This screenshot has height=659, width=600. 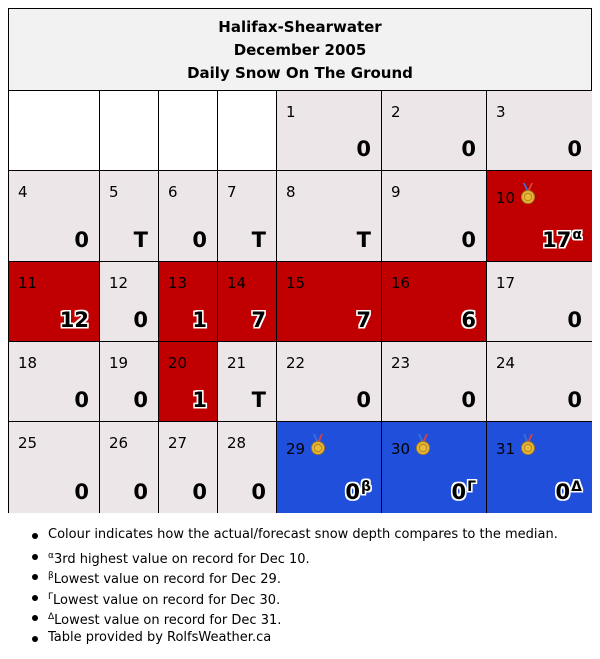 What do you see at coordinates (307, 447) in the screenshot?
I see `day-number: 29` at bounding box center [307, 447].